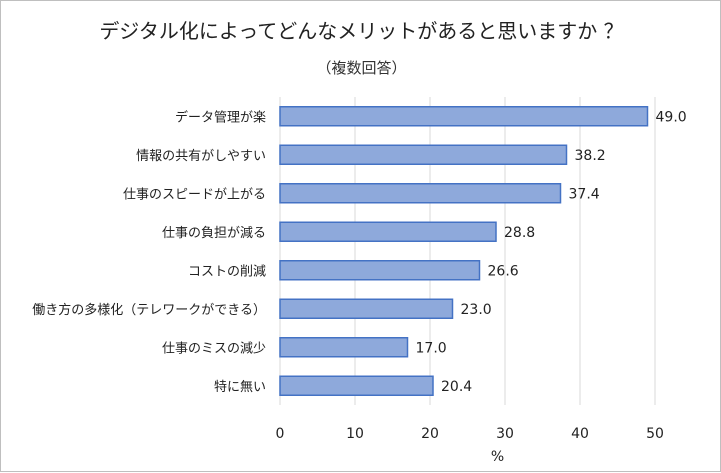 The height and width of the screenshot is (473, 721). I want to click on chart-title: デジタル化によってどんなメリットがあると思いますか ？, so click(361, 31).